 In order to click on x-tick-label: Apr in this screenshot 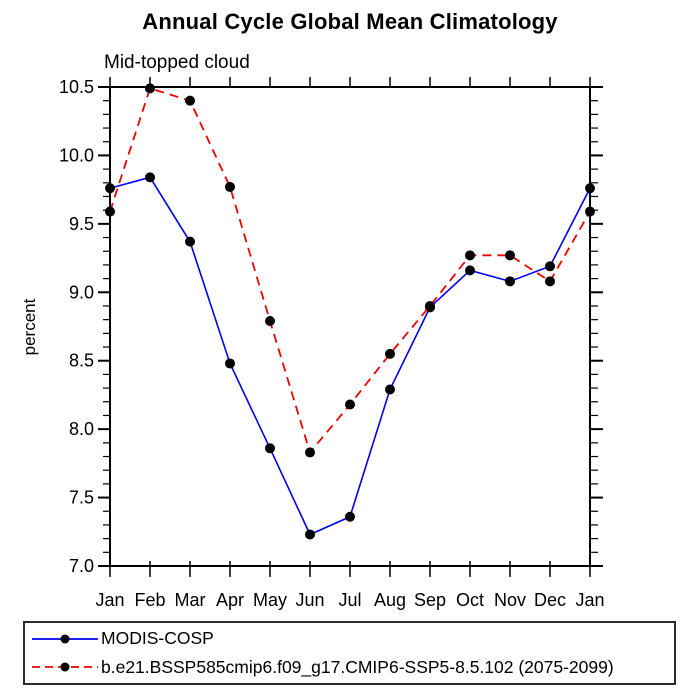, I will do `click(230, 600)`.